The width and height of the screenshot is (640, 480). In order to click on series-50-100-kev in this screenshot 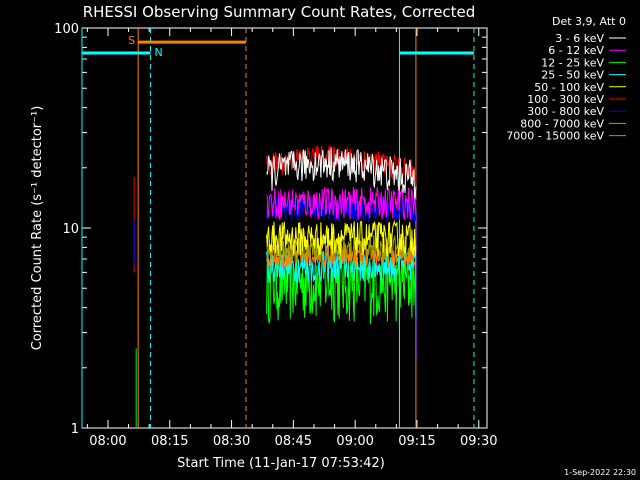, I will do `click(341, 238)`.